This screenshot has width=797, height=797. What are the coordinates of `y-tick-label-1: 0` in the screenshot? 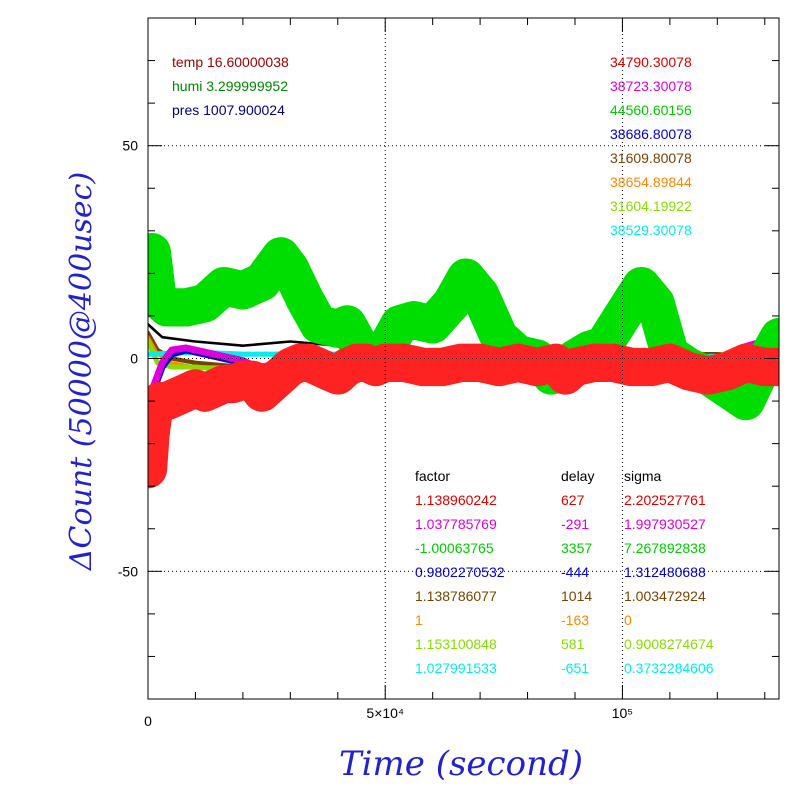 It's located at (134, 359).